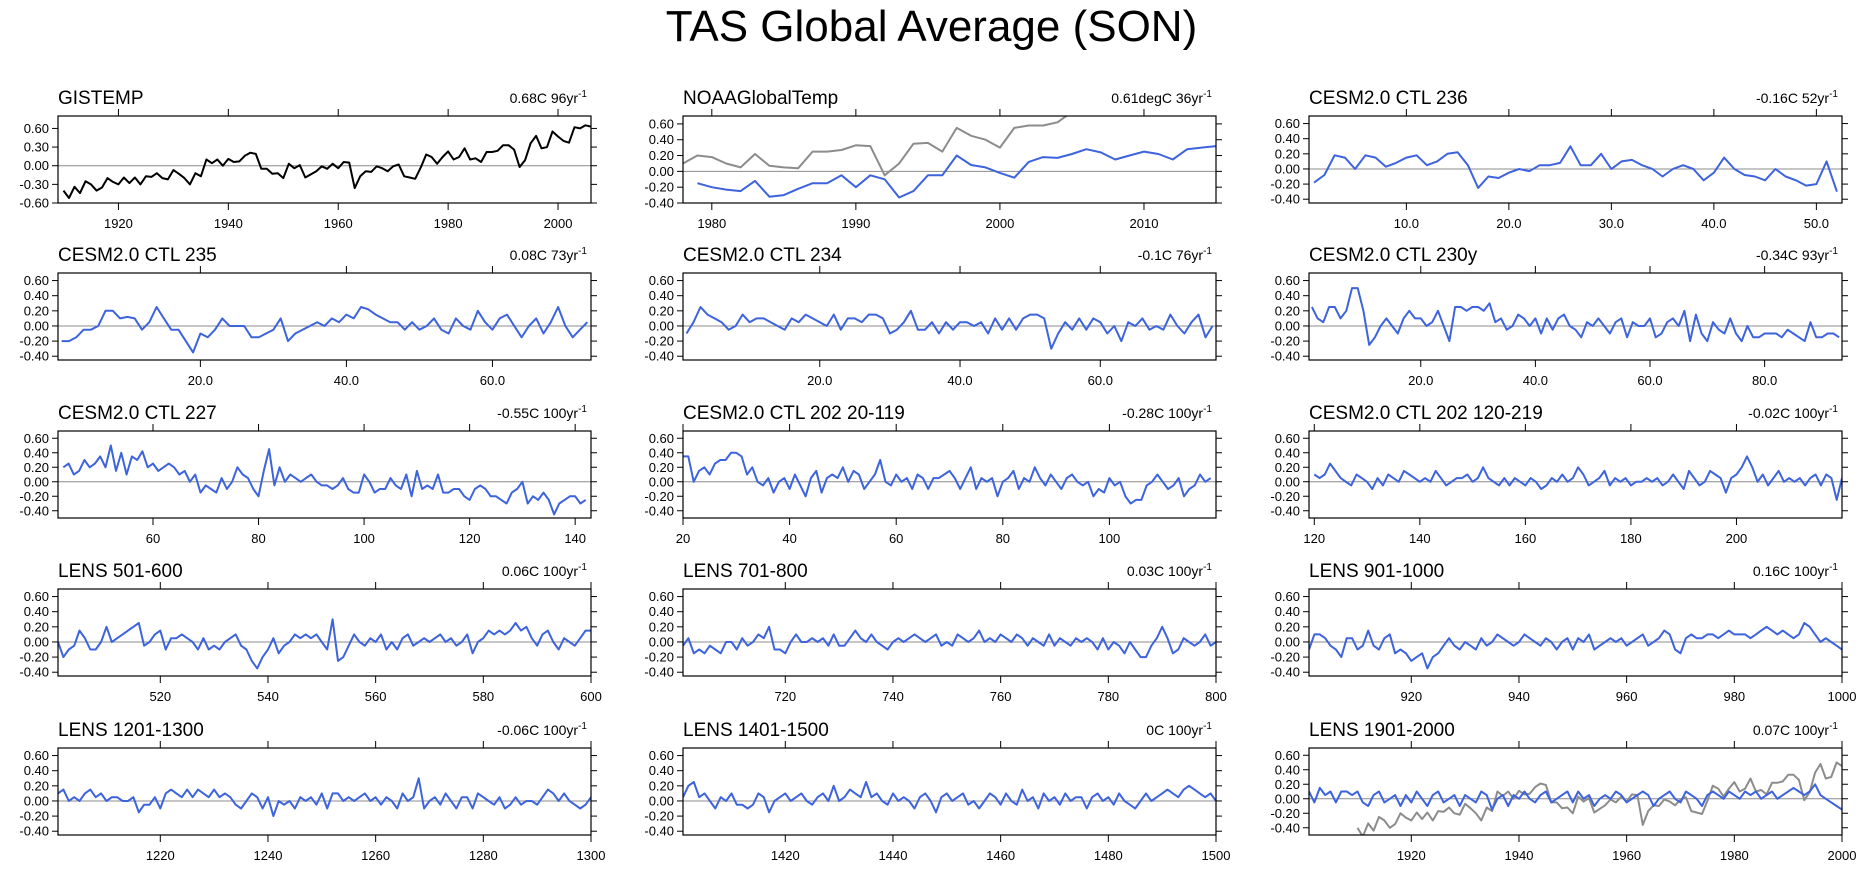 The image size is (1863, 874). What do you see at coordinates (893, 855) in the screenshot?
I see `x-tick-label: 1440` at bounding box center [893, 855].